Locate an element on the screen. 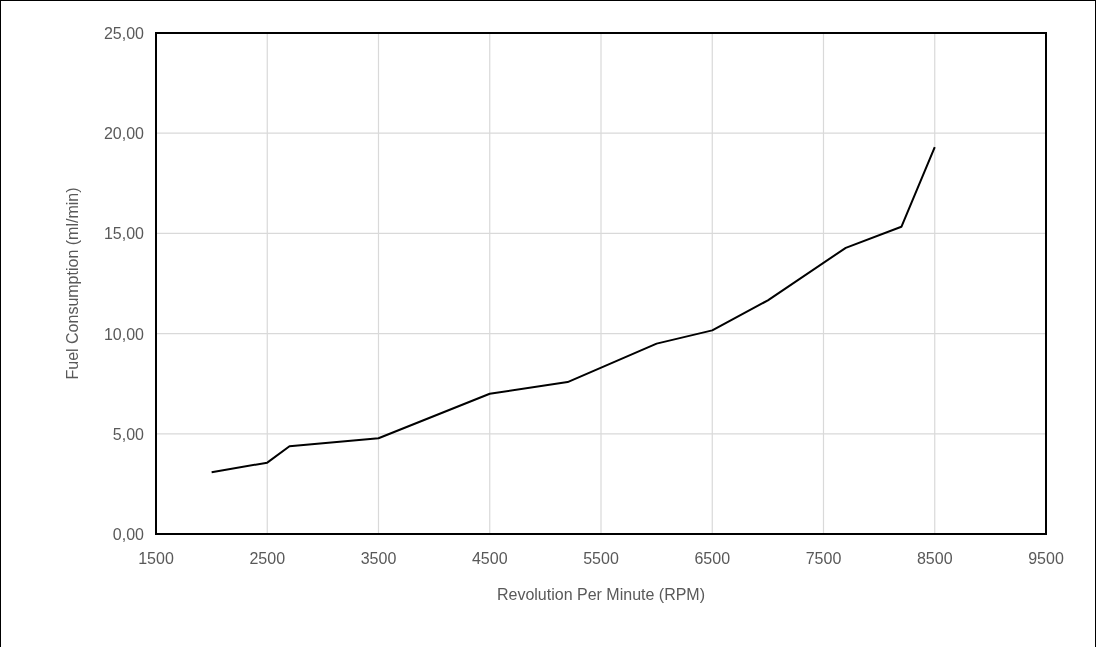 This screenshot has width=1096, height=647. x-tick-label: 5500 is located at coordinates (601, 558).